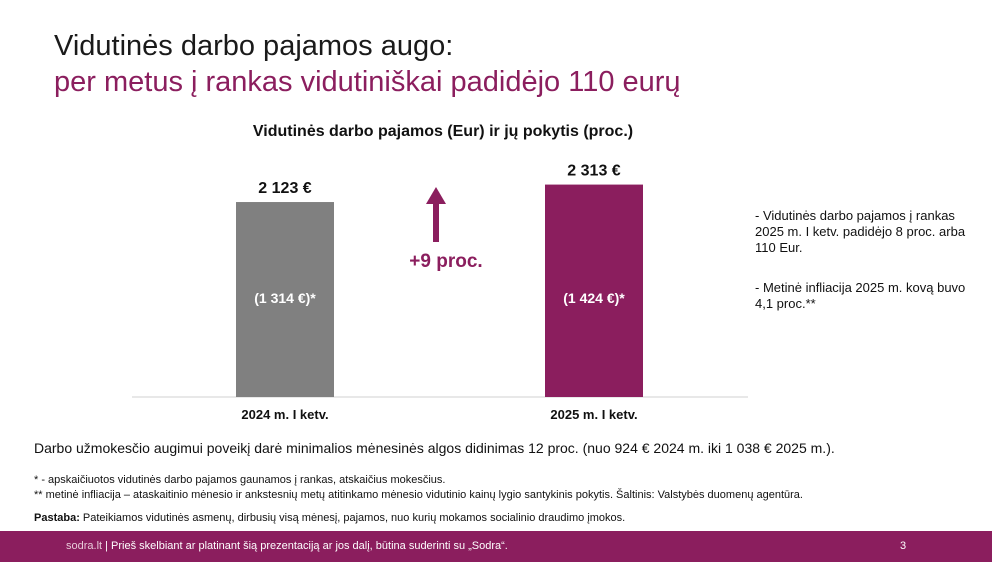 This screenshot has width=992, height=562. Describe the element at coordinates (284, 188) in the screenshot. I see `bar-value-label-1: 2 123 €` at that location.